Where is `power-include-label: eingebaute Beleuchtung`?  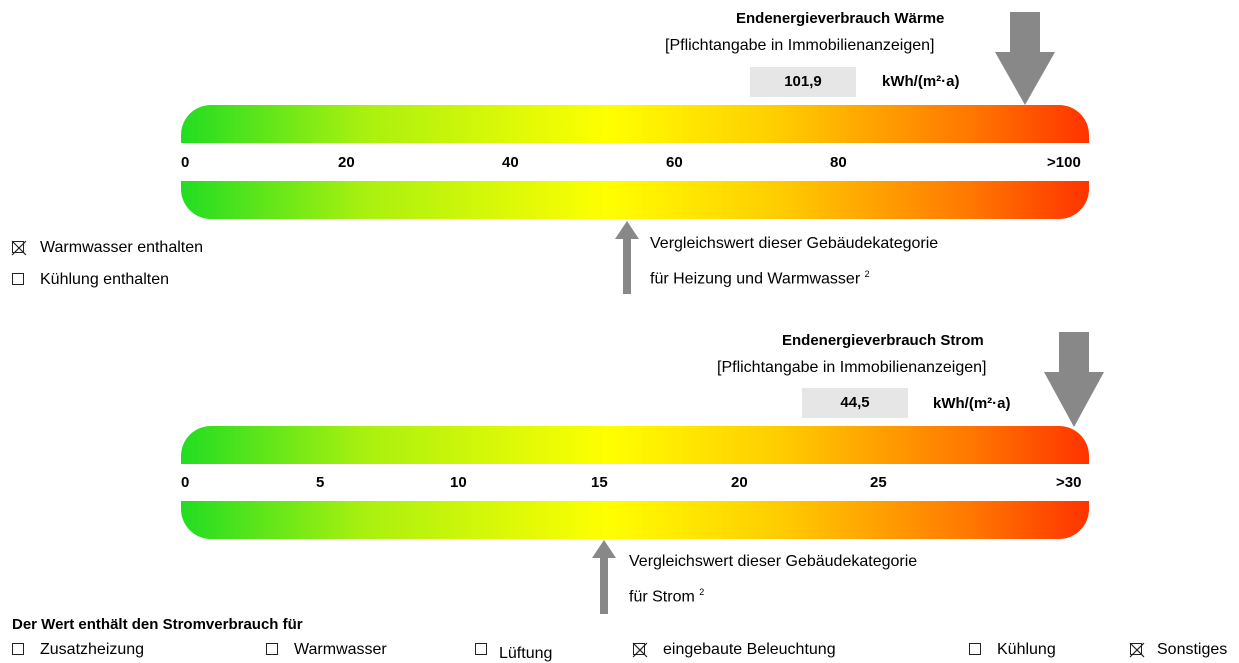 power-include-label: eingebaute Beleuchtung is located at coordinates (749, 649).